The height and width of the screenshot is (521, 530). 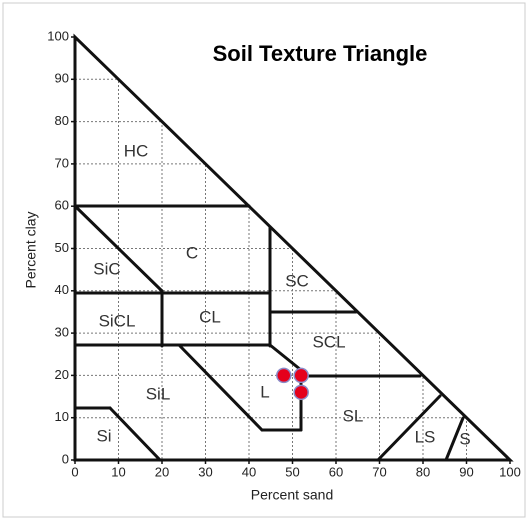 What do you see at coordinates (466, 471) in the screenshot?
I see `x-tick-label: 90` at bounding box center [466, 471].